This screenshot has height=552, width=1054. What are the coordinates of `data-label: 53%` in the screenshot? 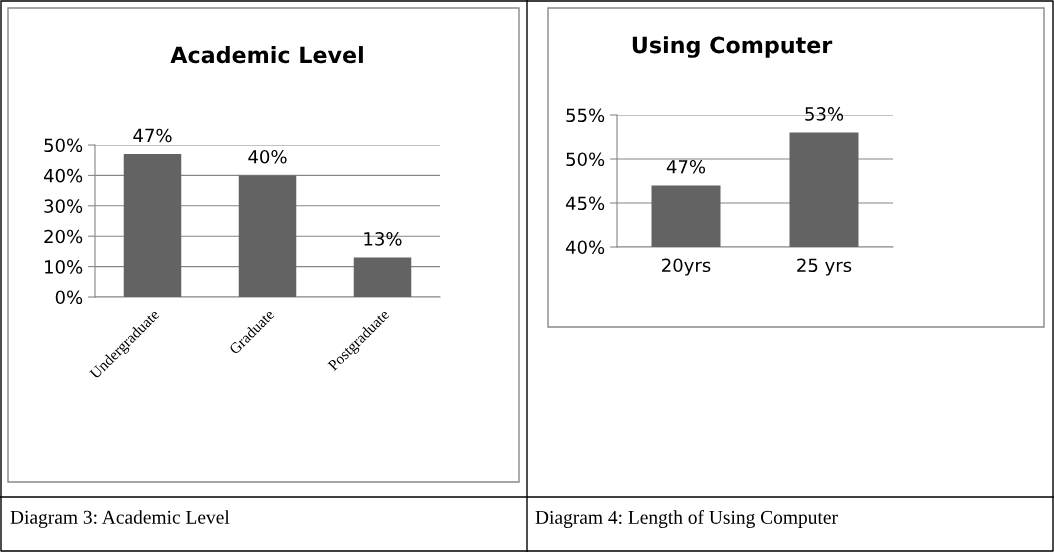 It's located at (824, 114).